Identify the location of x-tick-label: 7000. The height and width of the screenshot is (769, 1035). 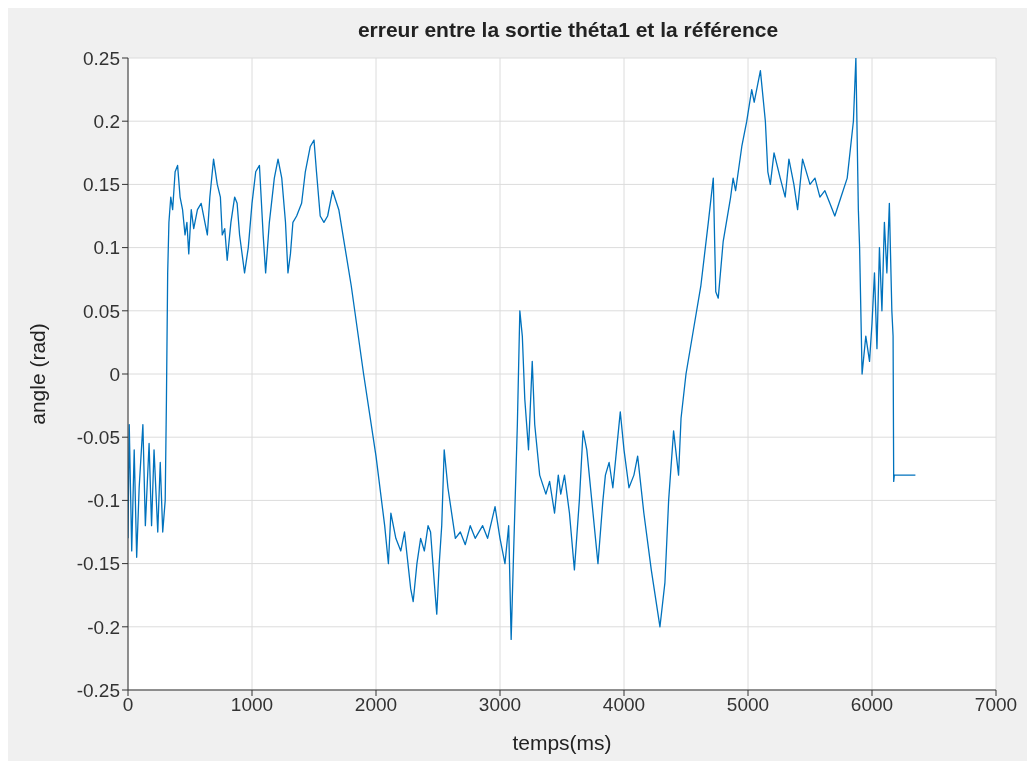
(996, 705).